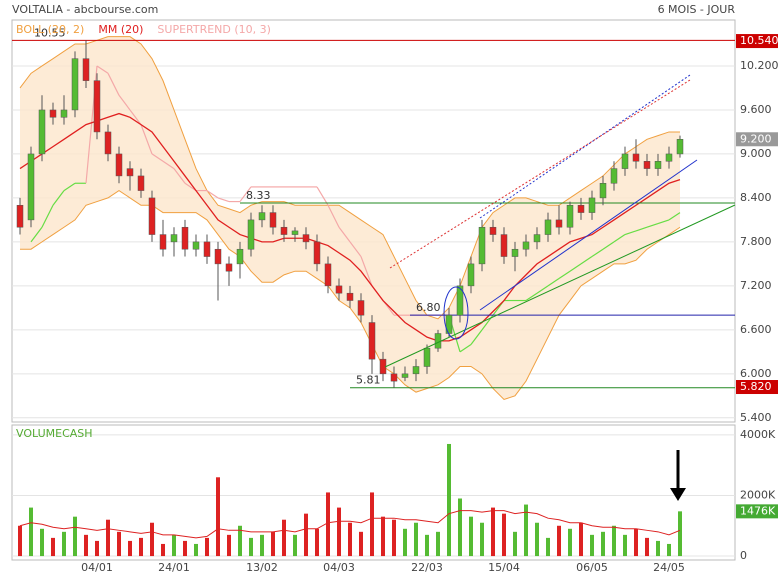 This screenshot has width=784, height=580. I want to click on period: 6 MOIS - JOUR, so click(697, 9).